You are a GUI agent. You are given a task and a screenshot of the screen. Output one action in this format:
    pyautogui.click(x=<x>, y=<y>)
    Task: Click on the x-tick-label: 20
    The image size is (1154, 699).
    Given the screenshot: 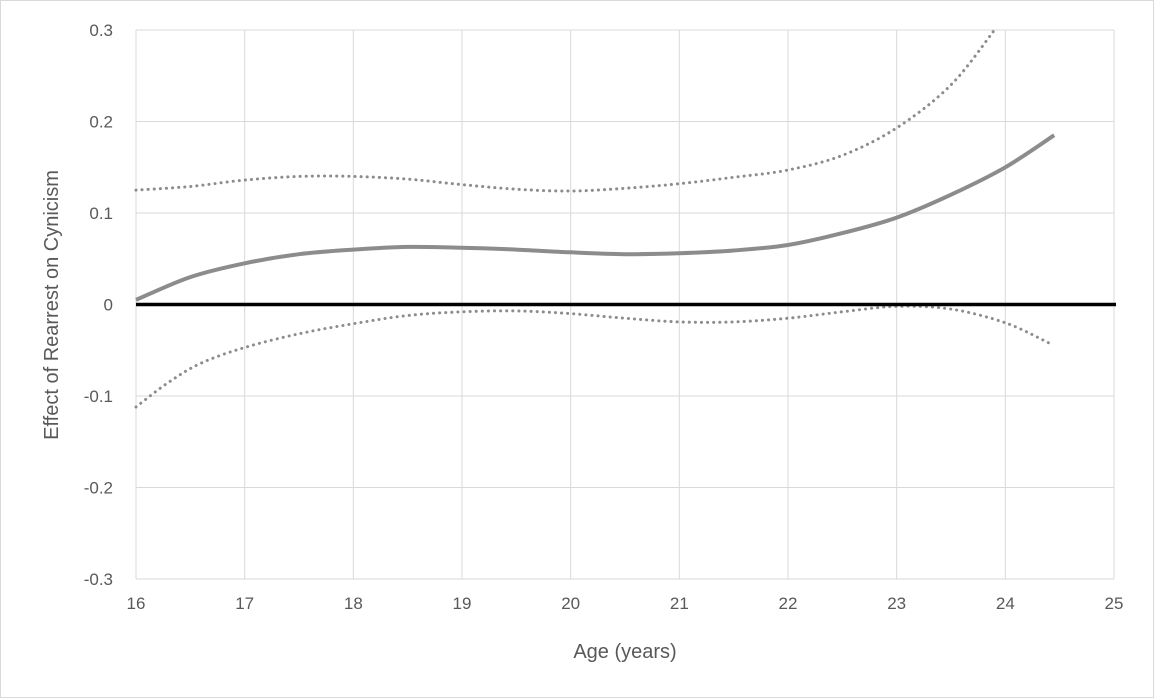 What is the action you would take?
    pyautogui.click(x=570, y=603)
    